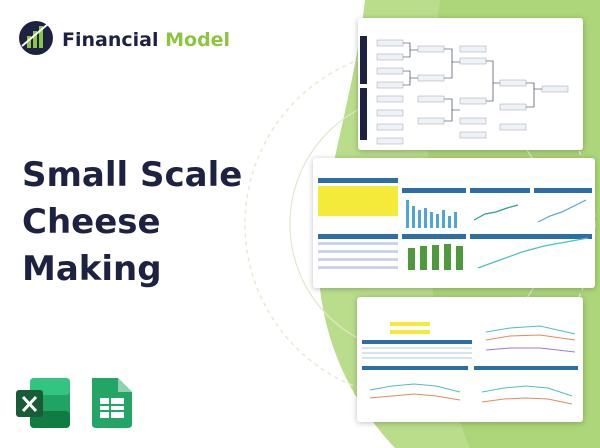 This screenshot has width=600, height=448. Describe the element at coordinates (92, 269) in the screenshot. I see `title-line: Making` at that location.